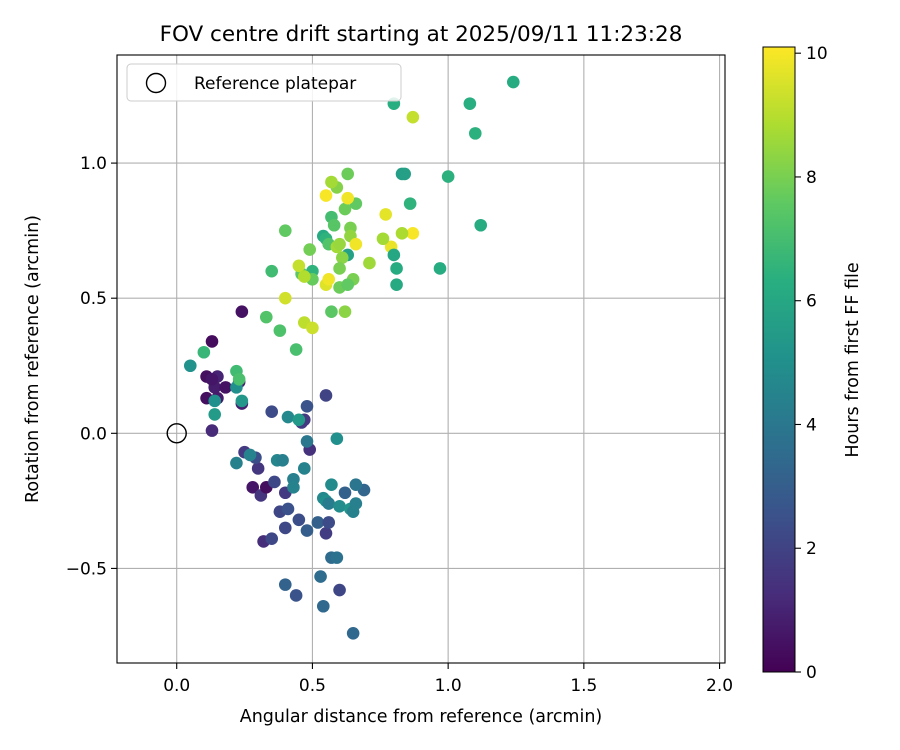  What do you see at coordinates (93, 164) in the screenshot?
I see `y-tick-label: 1.0` at bounding box center [93, 164].